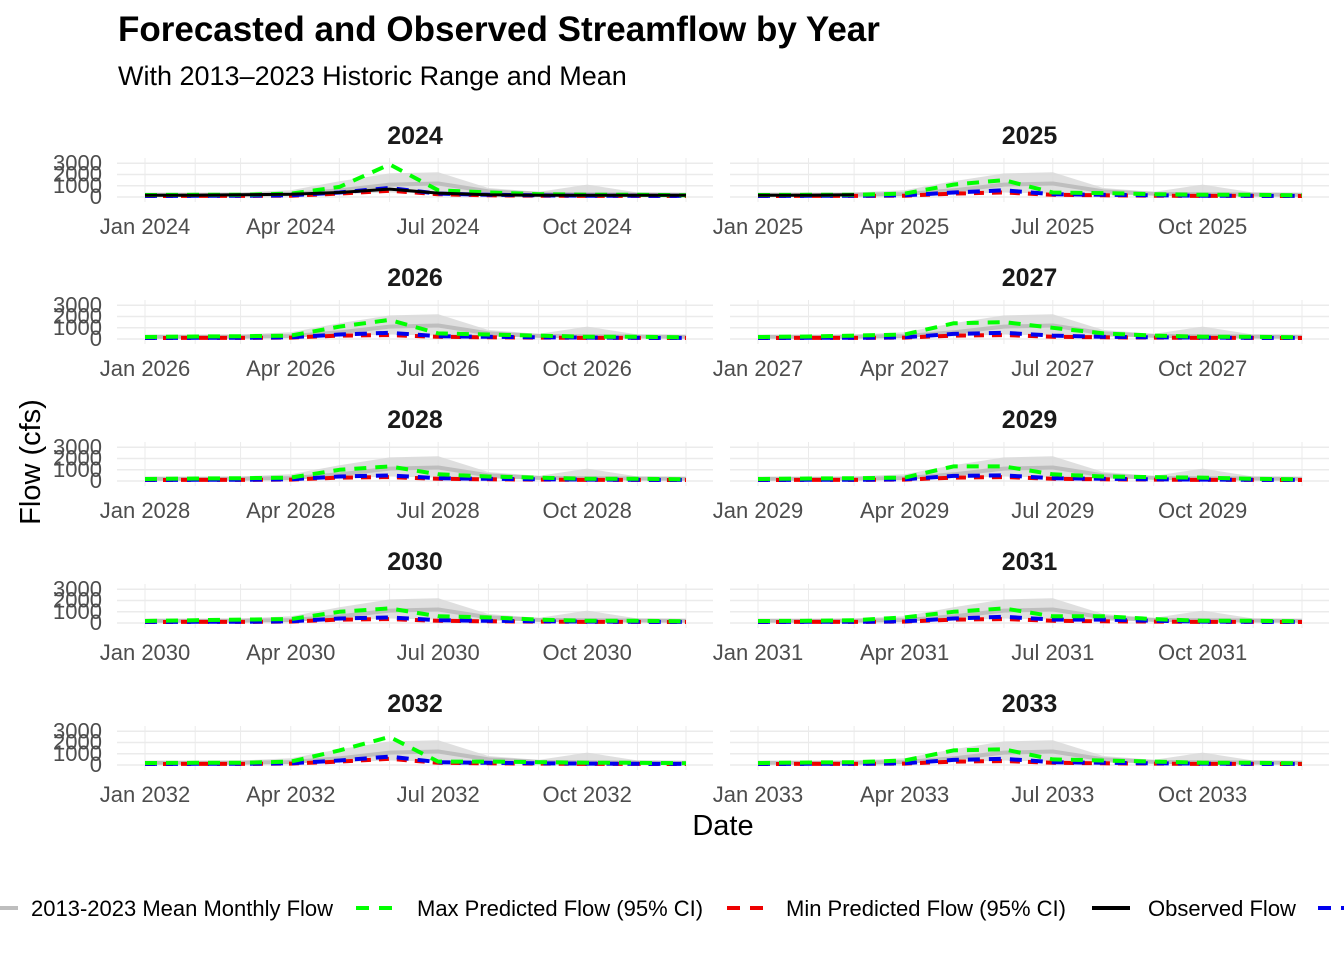 The width and height of the screenshot is (1344, 960). I want to click on x-tick-label: Jan 2031, so click(758, 652).